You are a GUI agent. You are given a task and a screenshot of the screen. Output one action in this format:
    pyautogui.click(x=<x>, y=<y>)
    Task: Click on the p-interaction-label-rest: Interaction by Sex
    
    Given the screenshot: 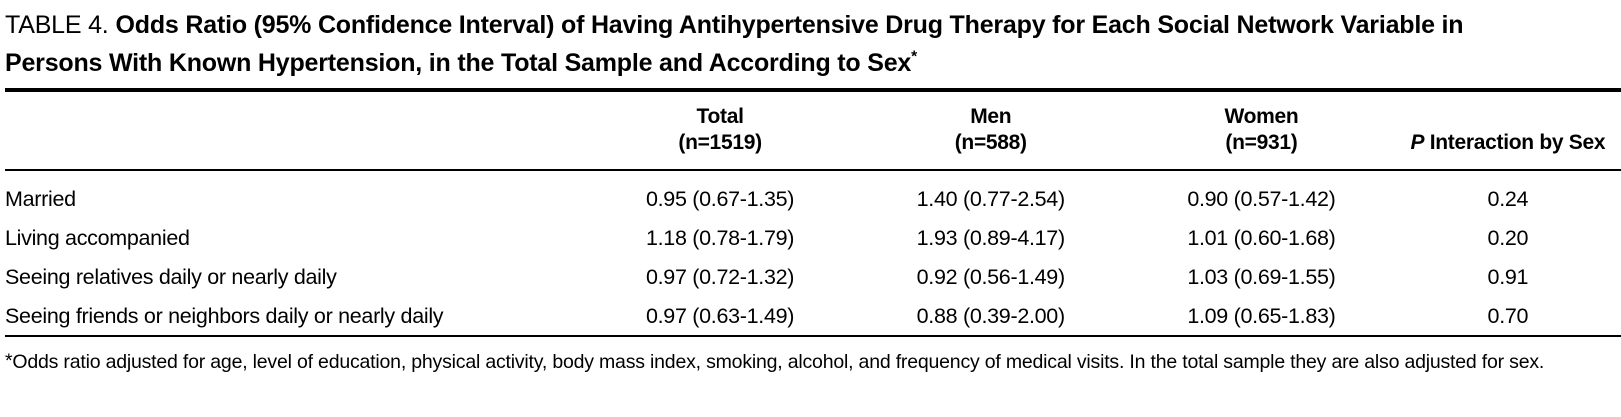 What is the action you would take?
    pyautogui.click(x=1515, y=142)
    